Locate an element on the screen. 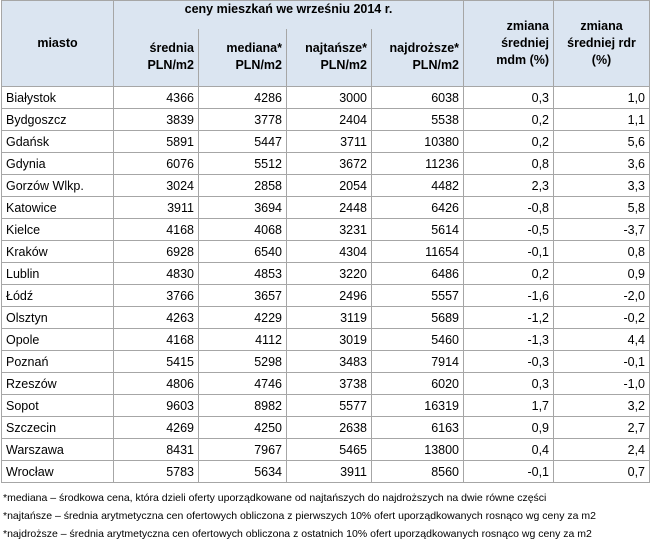 The width and height of the screenshot is (650, 544). city-cell: Bydgoszcz is located at coordinates (57, 119).